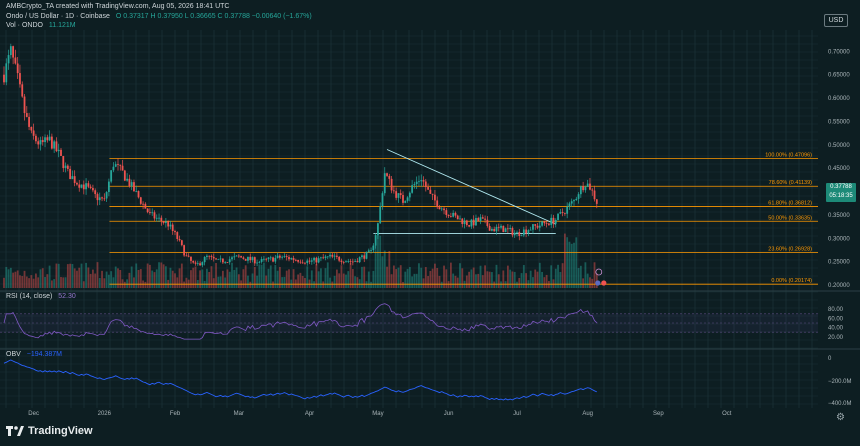 The image size is (860, 446). Describe the element at coordinates (62, 25) in the screenshot. I see `volume-value: 11.121M` at that location.